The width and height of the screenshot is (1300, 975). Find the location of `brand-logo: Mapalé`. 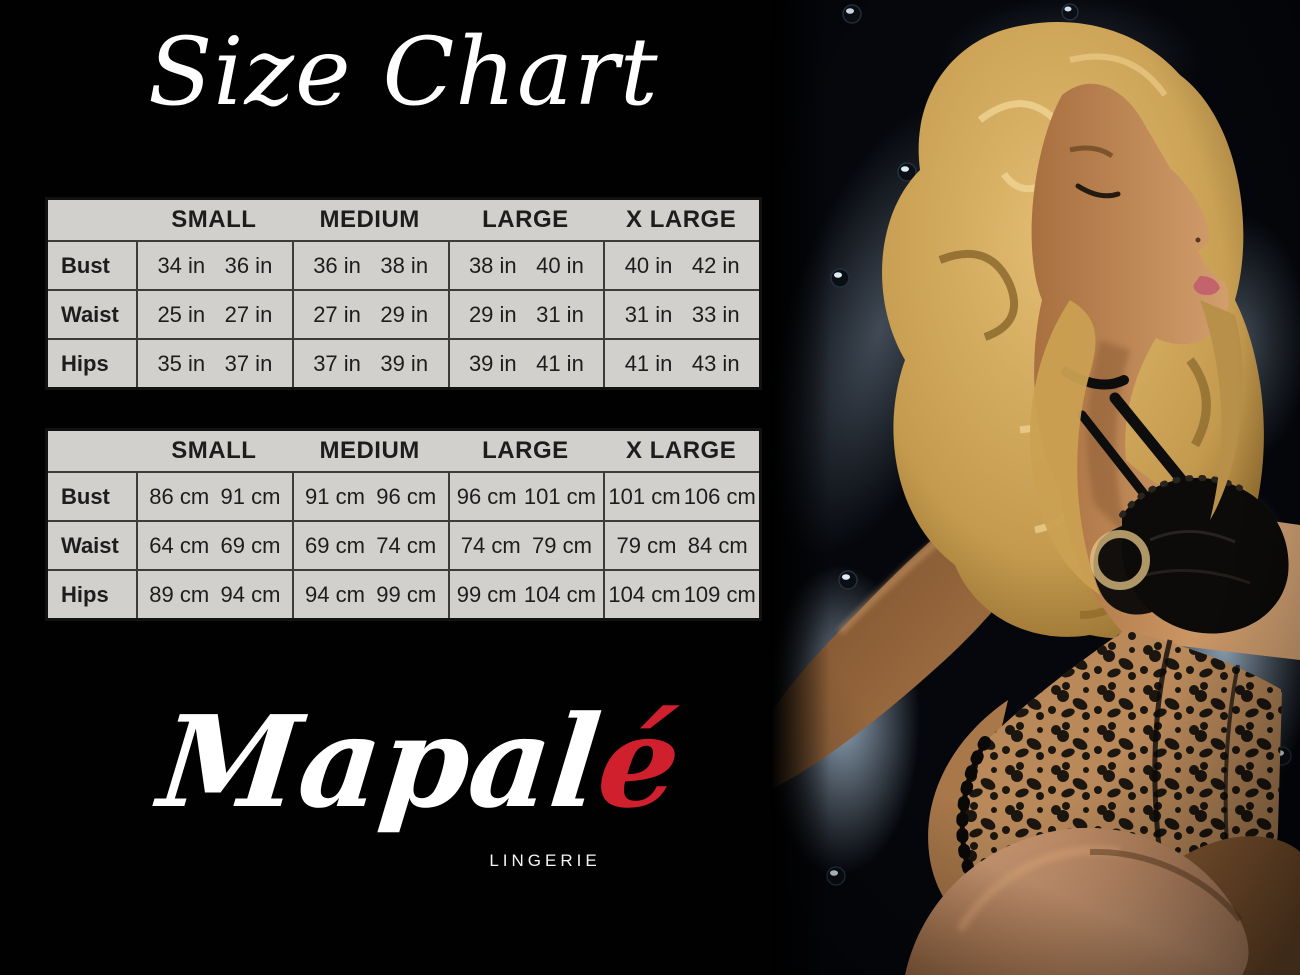

brand-logo: Mapalé is located at coordinates (420, 762).